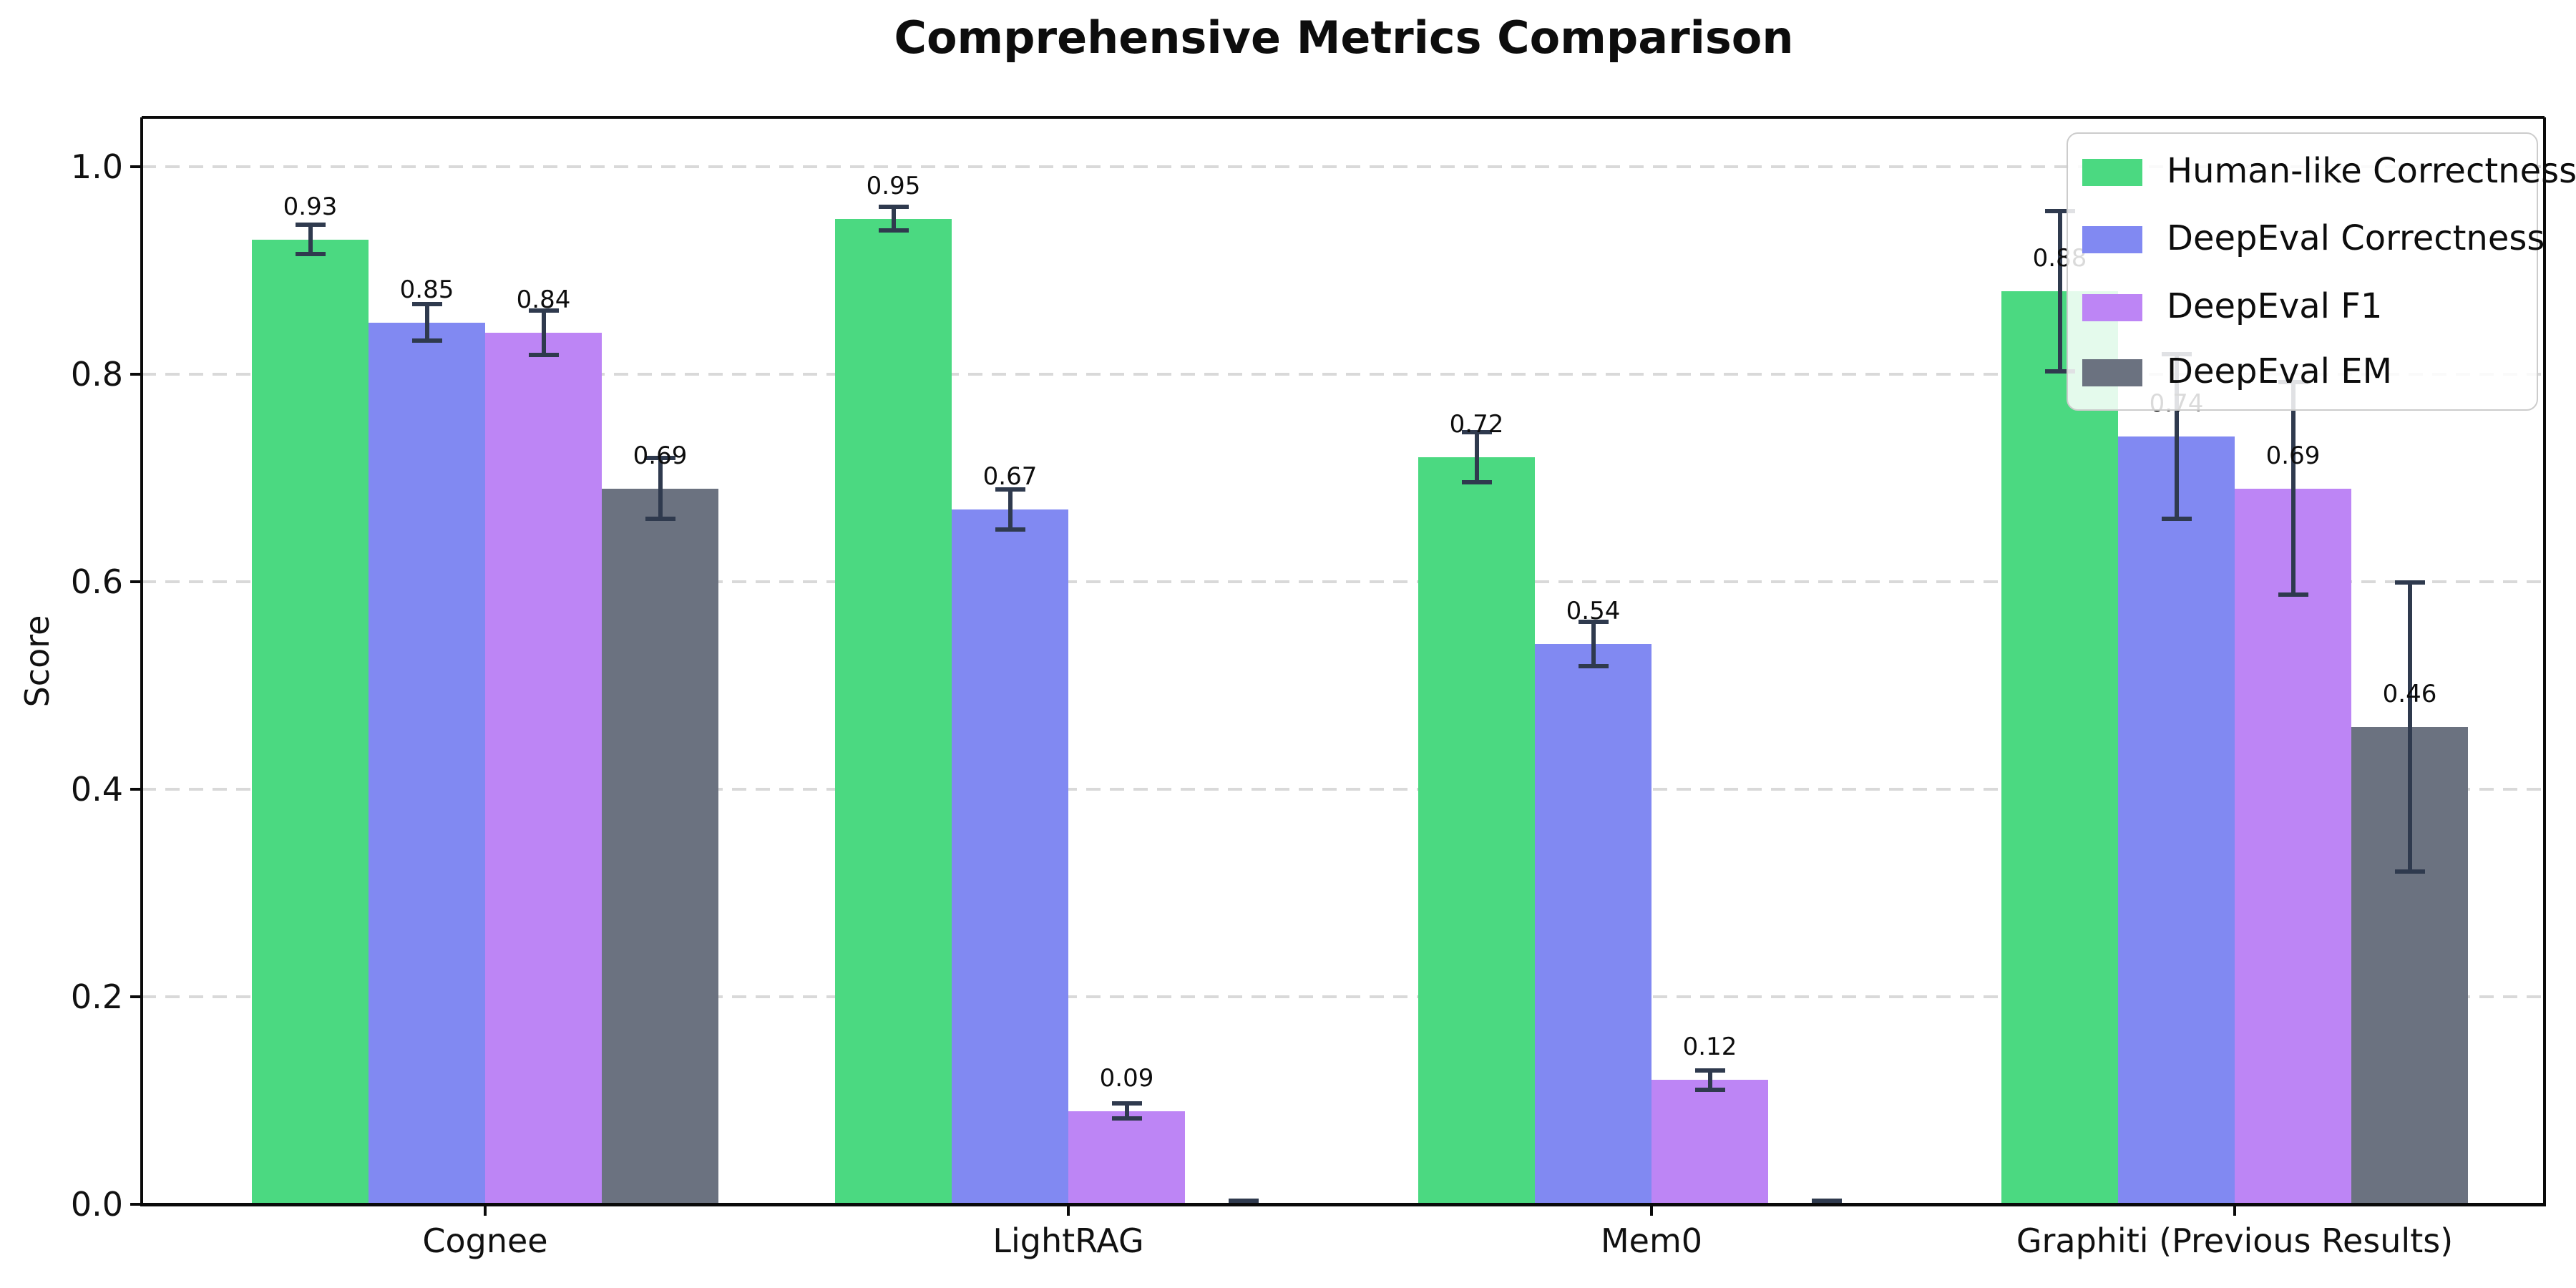 This screenshot has width=2576, height=1288. Describe the element at coordinates (543, 354) in the screenshot. I see `error-cap-bottom-cognee-deepeval-f1` at that location.